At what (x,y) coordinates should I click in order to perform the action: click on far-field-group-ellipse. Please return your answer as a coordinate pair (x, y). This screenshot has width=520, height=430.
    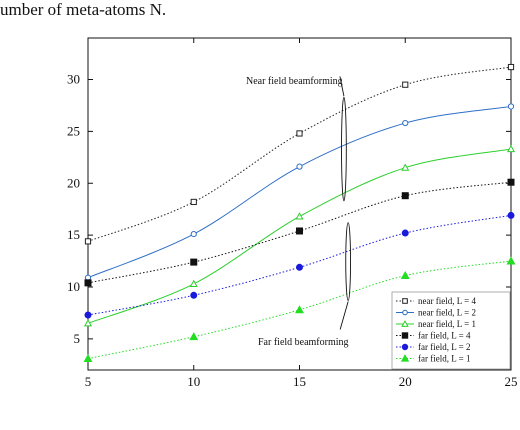
    Looking at the image, I should click on (348, 262).